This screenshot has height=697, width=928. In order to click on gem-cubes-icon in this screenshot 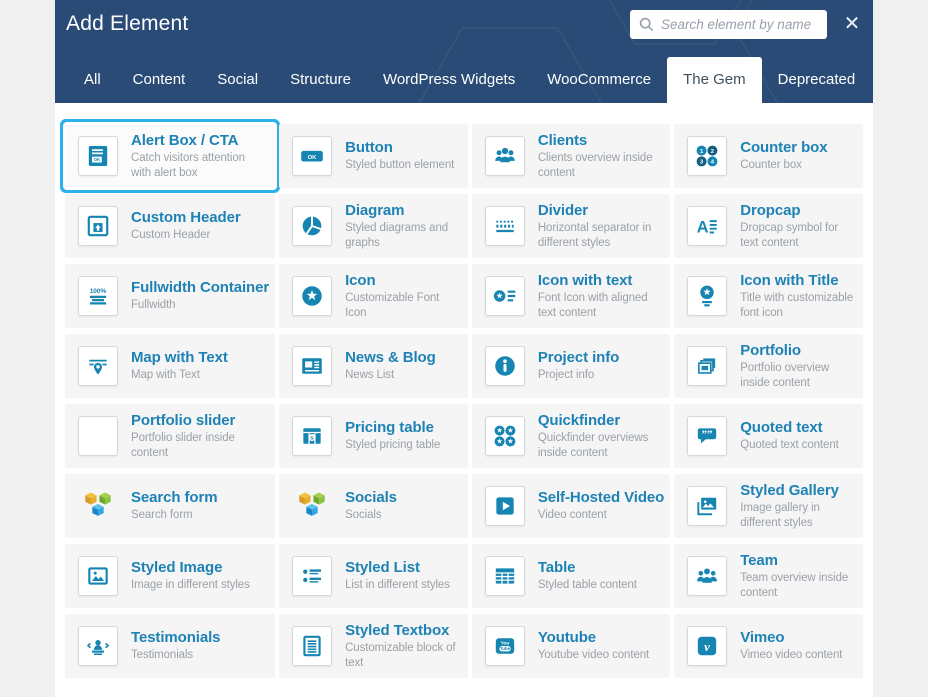, I will do `click(312, 506)`.